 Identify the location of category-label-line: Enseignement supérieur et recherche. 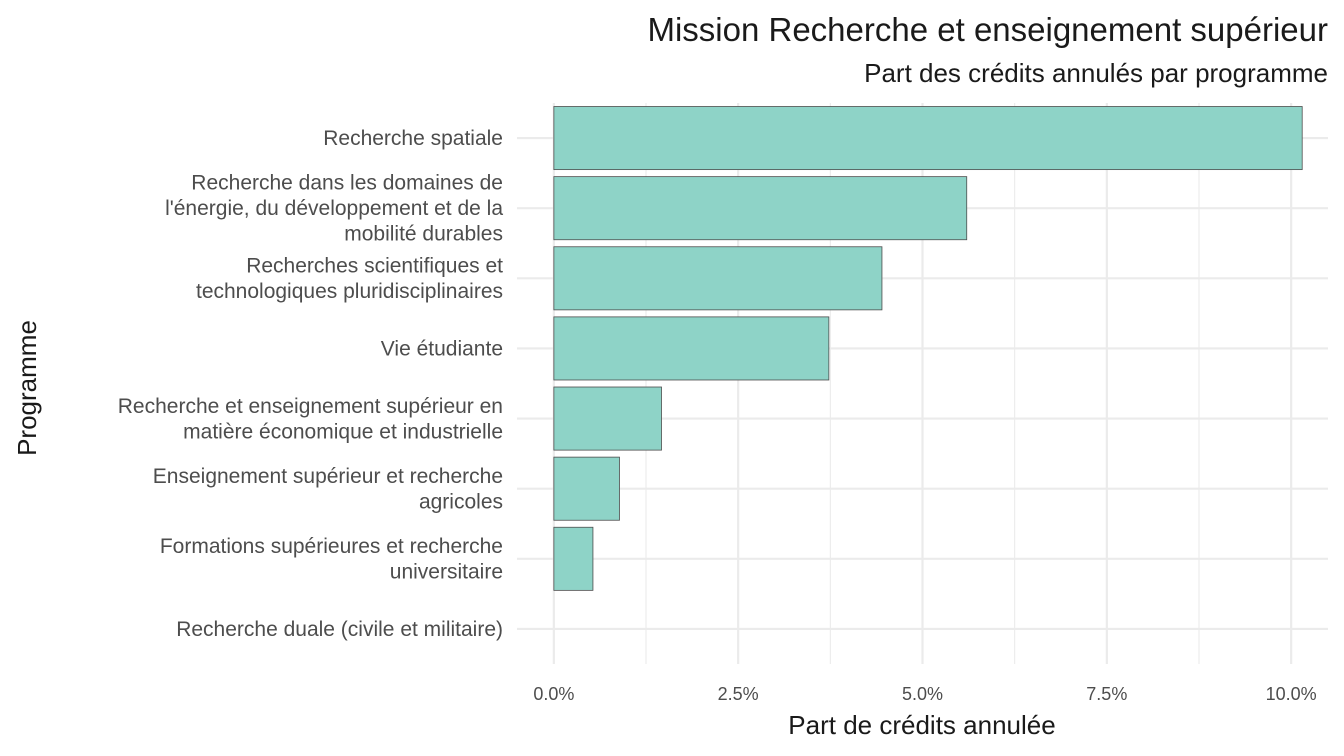
(328, 476).